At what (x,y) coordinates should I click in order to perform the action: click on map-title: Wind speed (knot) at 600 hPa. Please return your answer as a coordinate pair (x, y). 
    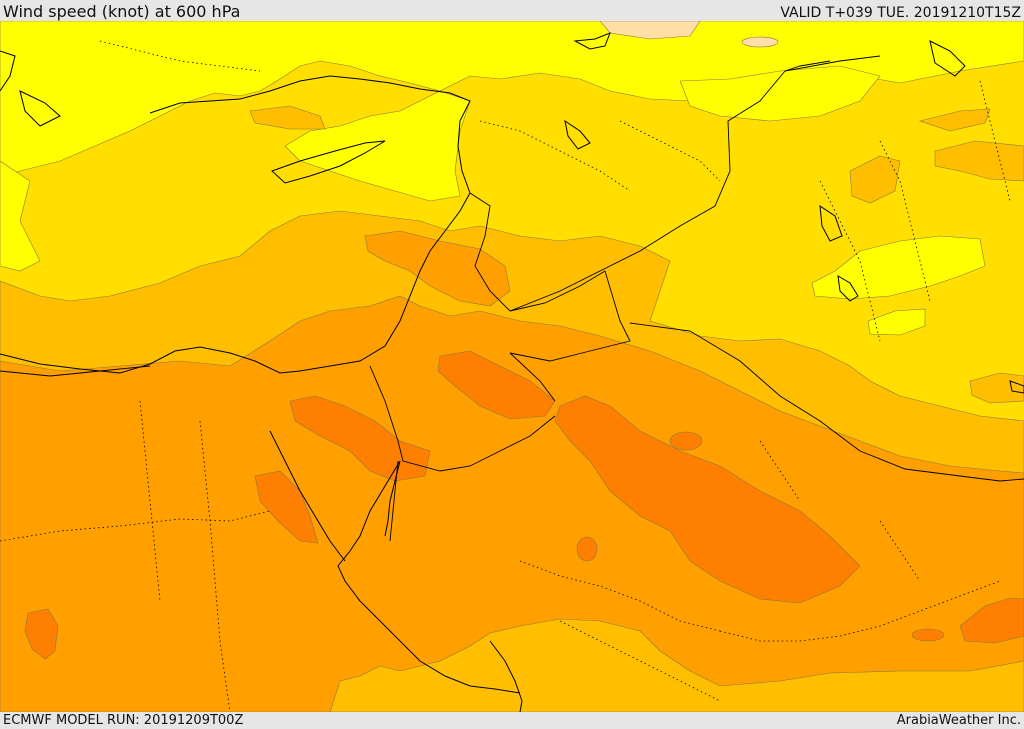
    Looking at the image, I should click on (122, 11).